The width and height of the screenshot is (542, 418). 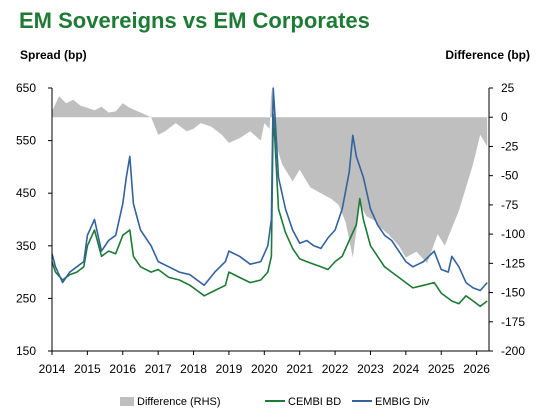 What do you see at coordinates (26, 141) in the screenshot?
I see `y-left-tick-label: 550` at bounding box center [26, 141].